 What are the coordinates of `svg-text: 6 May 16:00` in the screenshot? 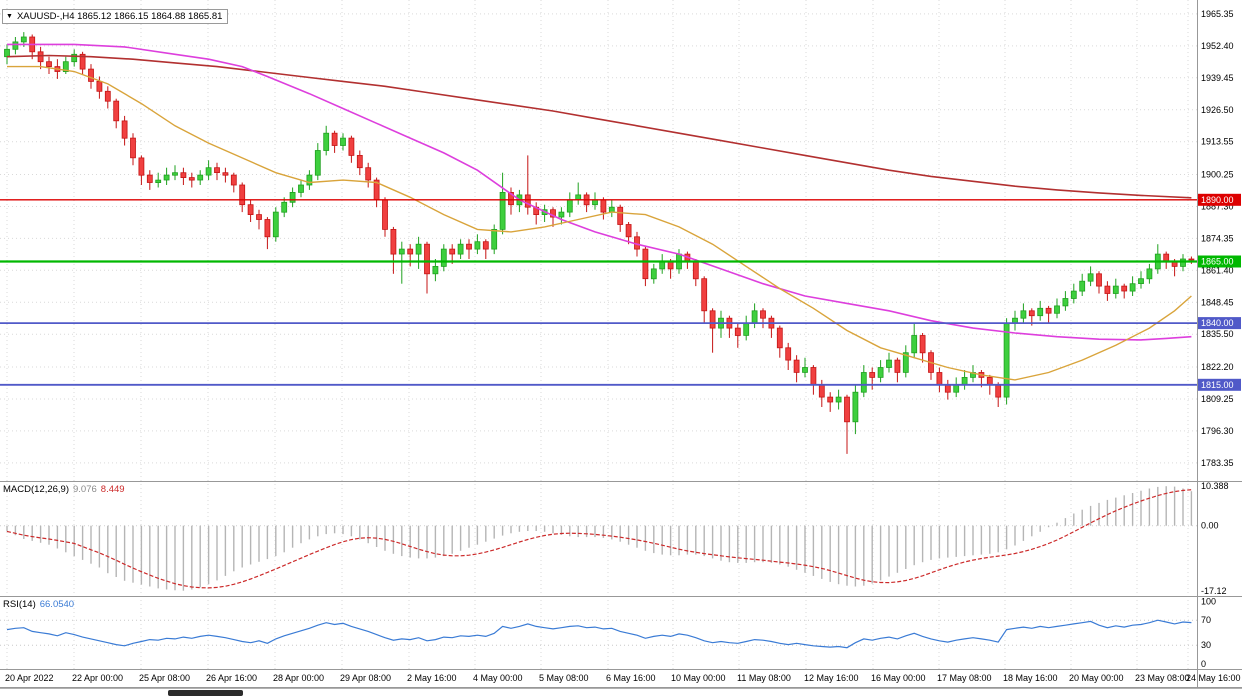 It's located at (631, 678).